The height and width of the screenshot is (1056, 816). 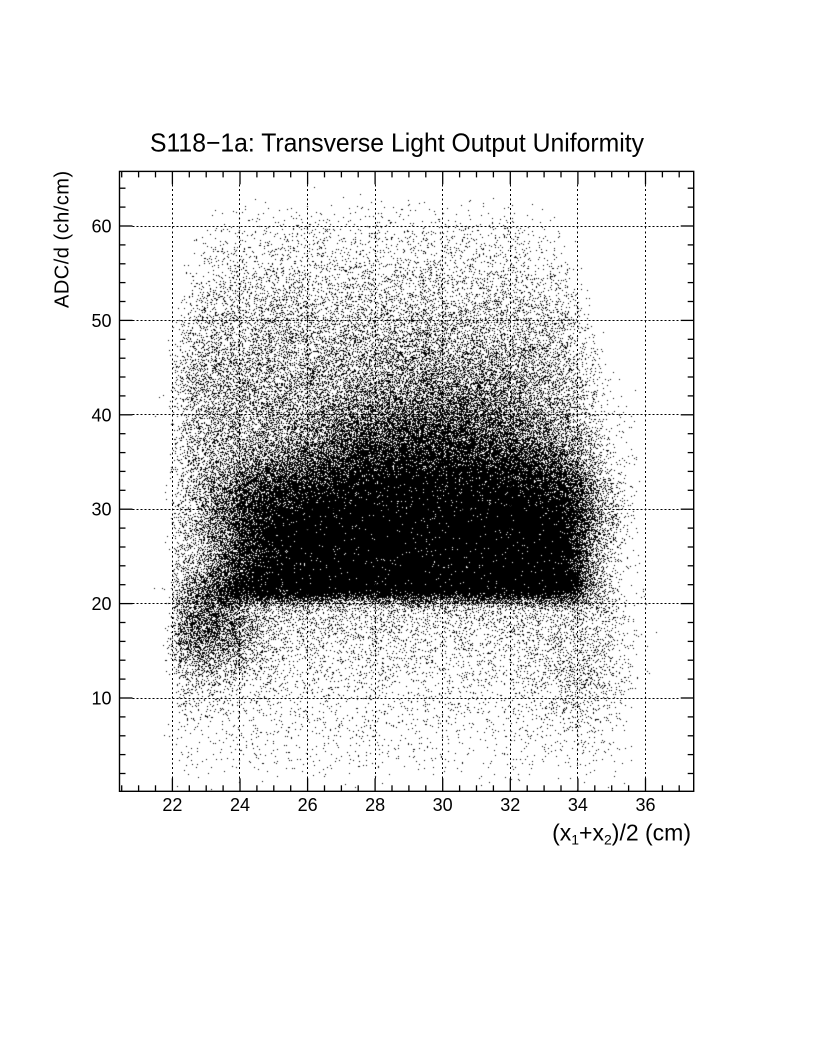 I want to click on svg-text: 50, so click(x=101, y=321).